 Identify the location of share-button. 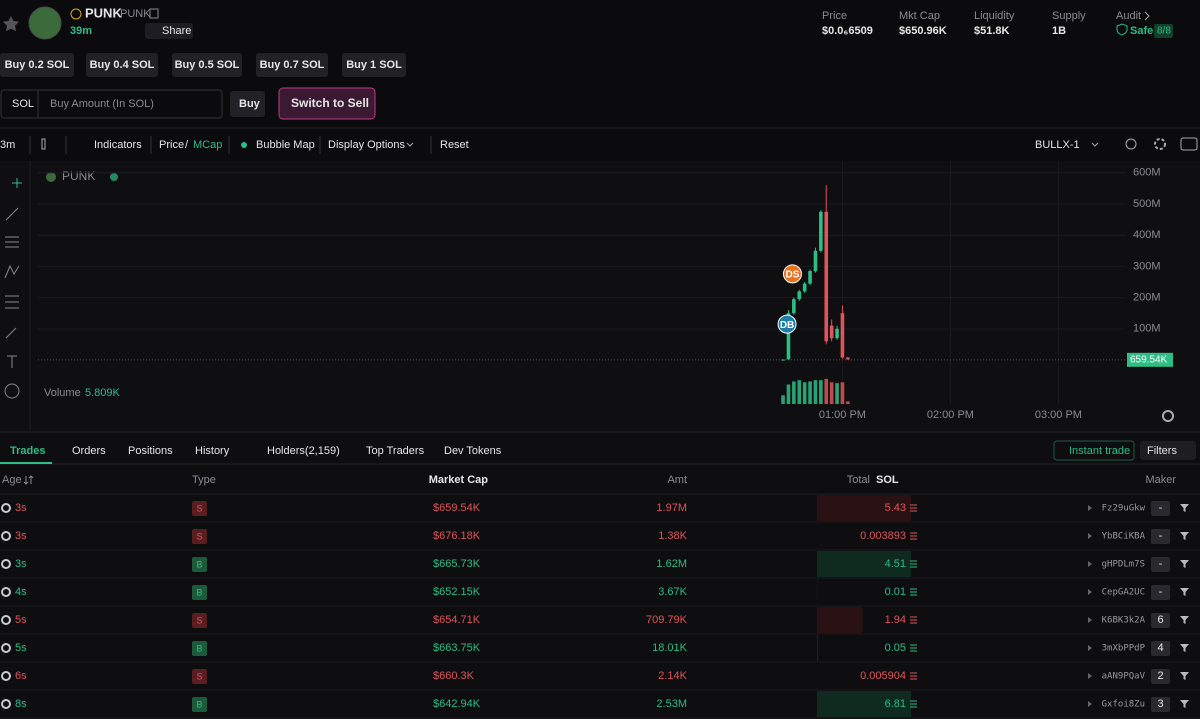
(169, 31).